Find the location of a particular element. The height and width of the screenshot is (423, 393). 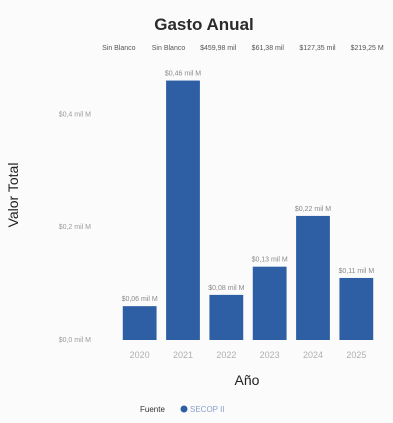

data-label-2025: $0,11 mil M is located at coordinates (356, 271).